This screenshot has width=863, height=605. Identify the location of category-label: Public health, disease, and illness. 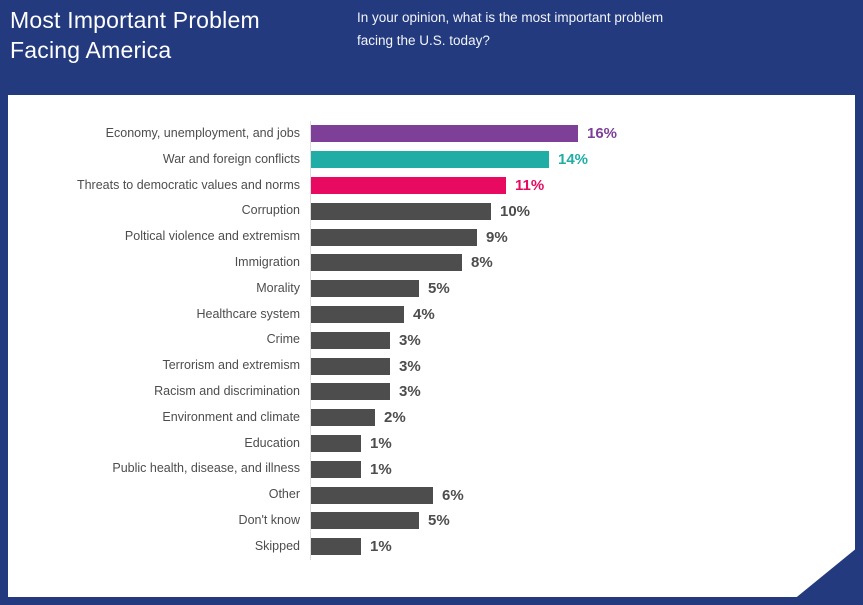
(206, 468).